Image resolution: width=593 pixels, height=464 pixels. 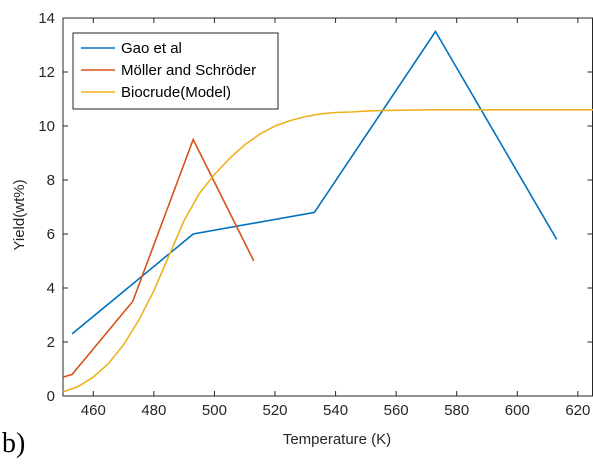 What do you see at coordinates (46, 72) in the screenshot?
I see `y-tick-label: 12` at bounding box center [46, 72].